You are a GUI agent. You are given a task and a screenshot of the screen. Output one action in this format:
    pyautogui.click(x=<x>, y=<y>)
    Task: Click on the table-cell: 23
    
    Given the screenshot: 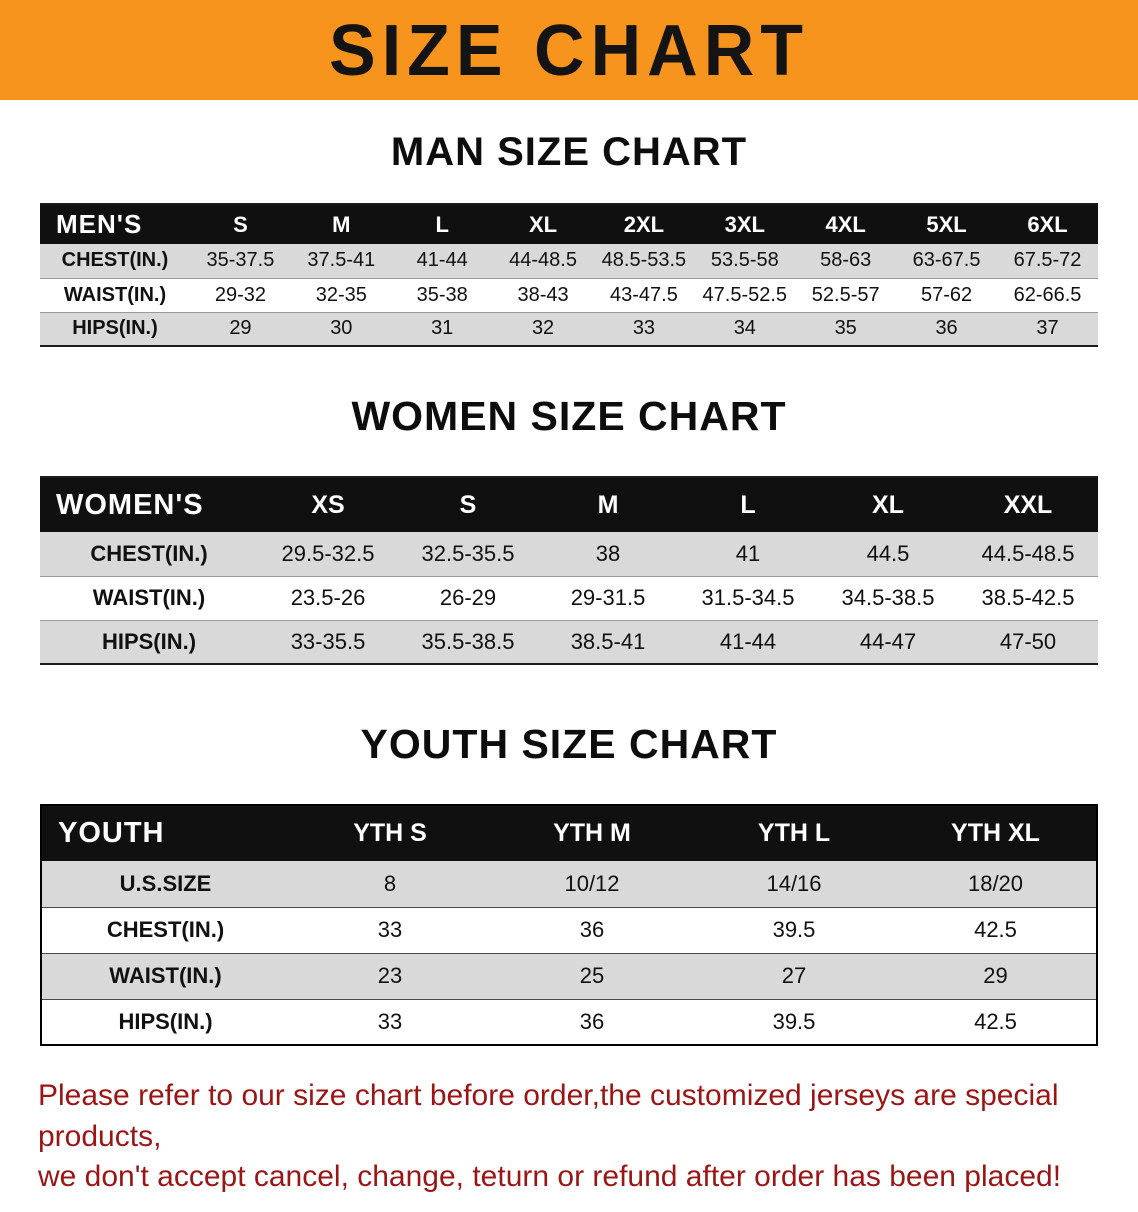 What is the action you would take?
    pyautogui.click(x=390, y=975)
    